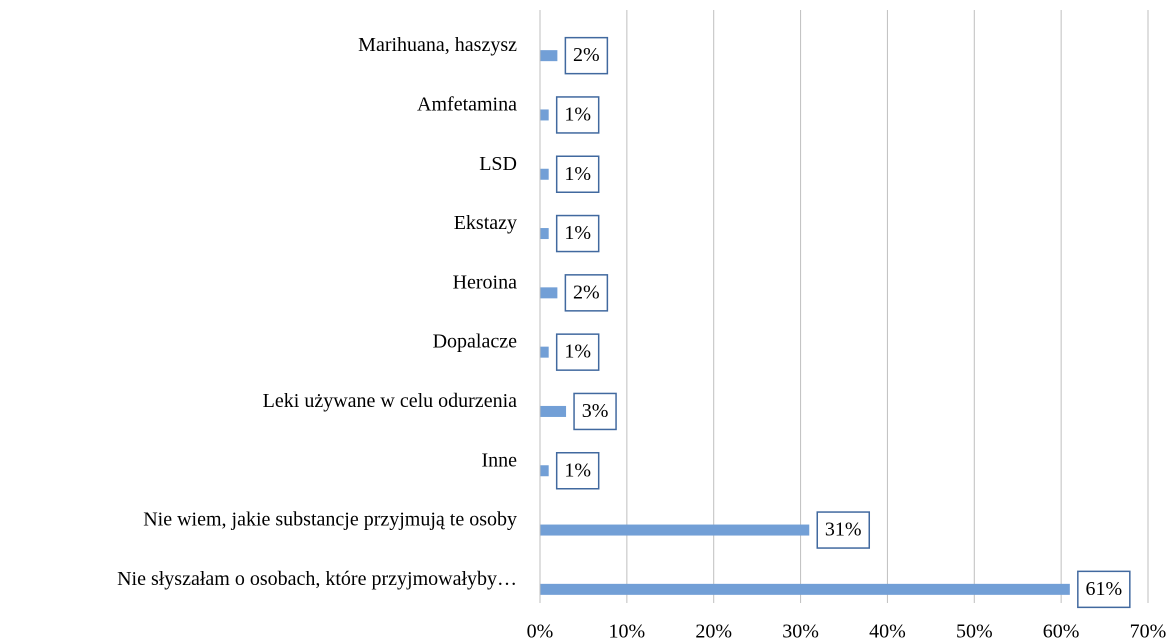  I want to click on data-label: 61%, so click(1103, 589).